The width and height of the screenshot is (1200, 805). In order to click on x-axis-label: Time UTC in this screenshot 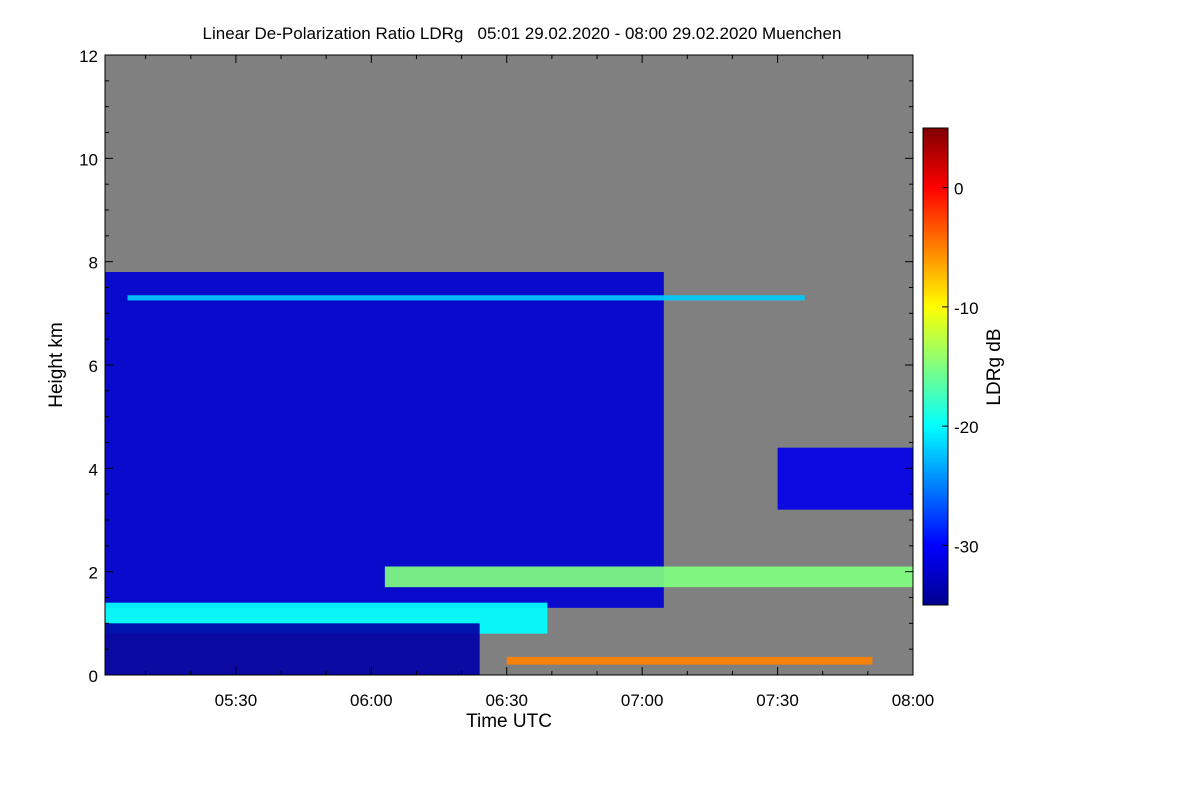, I will do `click(509, 721)`.